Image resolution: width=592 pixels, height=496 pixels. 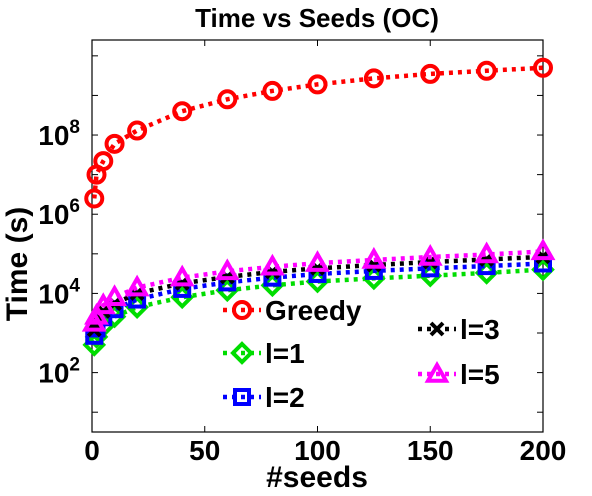 What do you see at coordinates (285, 397) in the screenshot?
I see `legend-label: l=2` at bounding box center [285, 397].